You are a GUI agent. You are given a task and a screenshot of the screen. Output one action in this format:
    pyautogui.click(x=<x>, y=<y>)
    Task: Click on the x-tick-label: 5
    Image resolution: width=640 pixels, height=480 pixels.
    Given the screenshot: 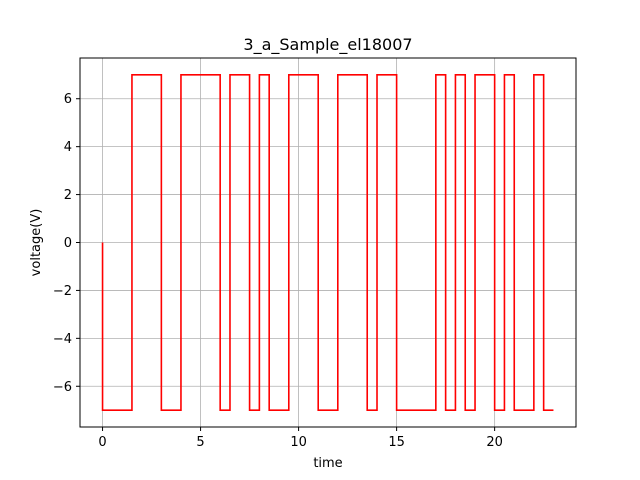 What is the action you would take?
    pyautogui.click(x=200, y=442)
    